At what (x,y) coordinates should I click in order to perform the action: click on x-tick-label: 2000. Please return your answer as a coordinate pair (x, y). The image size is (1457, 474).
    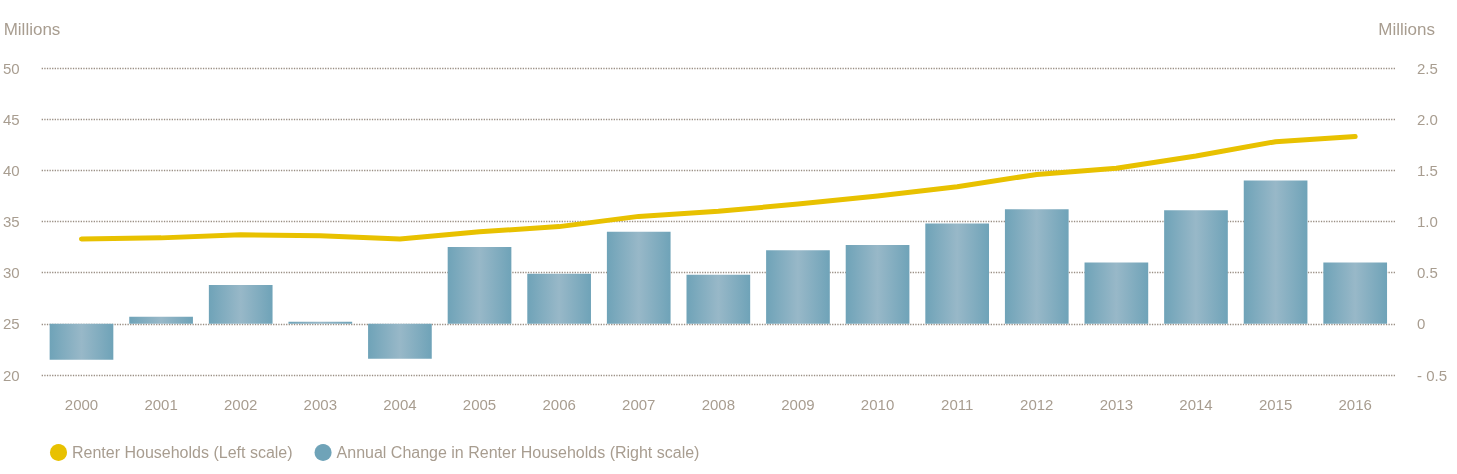
    Looking at the image, I should click on (81, 404).